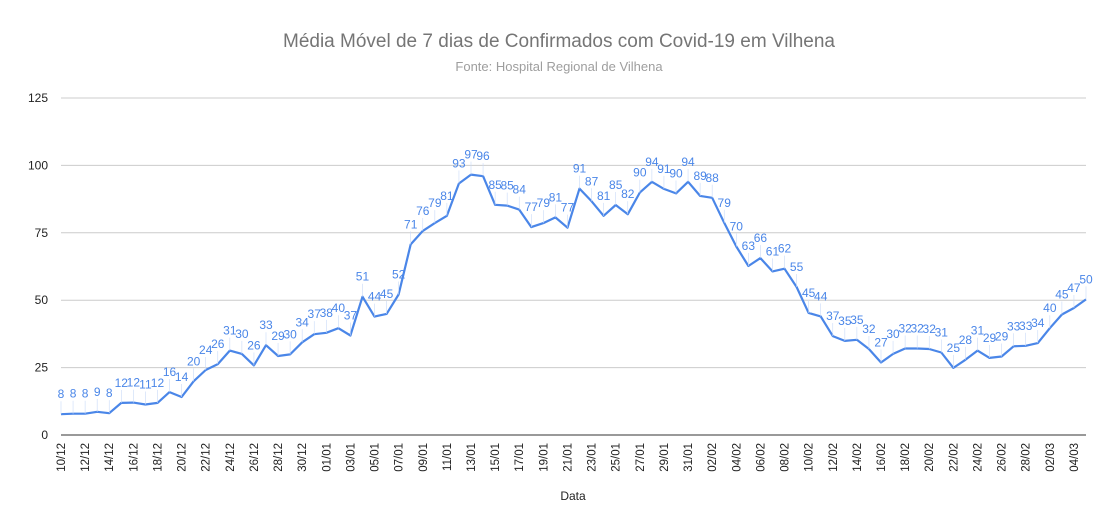  What do you see at coordinates (363, 277) in the screenshot?
I see `data-label: 51` at bounding box center [363, 277].